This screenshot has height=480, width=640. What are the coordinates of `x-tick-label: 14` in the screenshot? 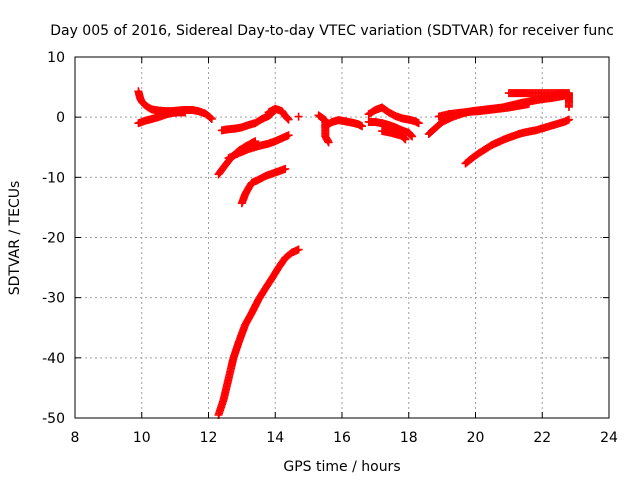 It's located at (275, 438).